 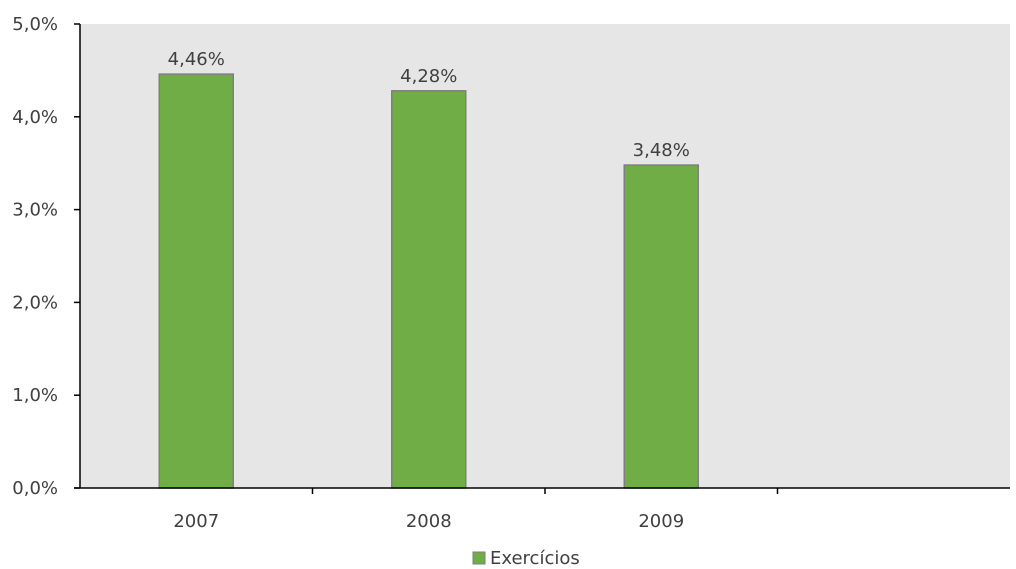 What do you see at coordinates (35, 302) in the screenshot?
I see `y-tick-label: 2,0%` at bounding box center [35, 302].